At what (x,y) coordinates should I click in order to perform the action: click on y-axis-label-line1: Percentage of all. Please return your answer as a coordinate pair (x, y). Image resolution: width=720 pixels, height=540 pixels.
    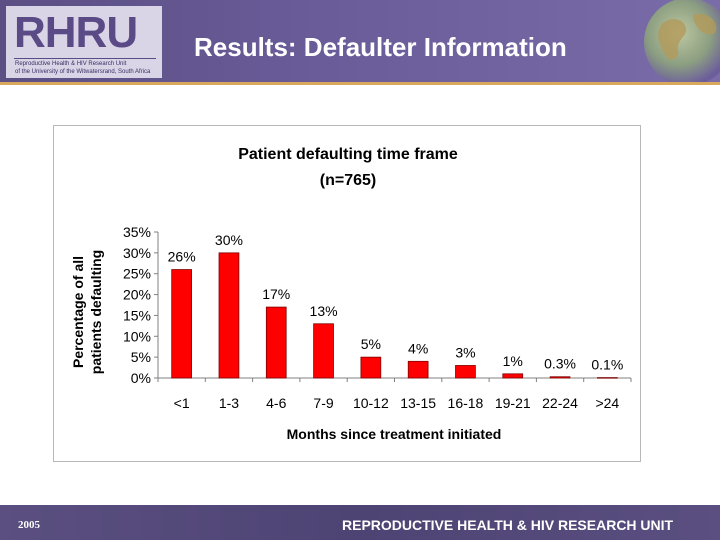
    Looking at the image, I should click on (78, 312).